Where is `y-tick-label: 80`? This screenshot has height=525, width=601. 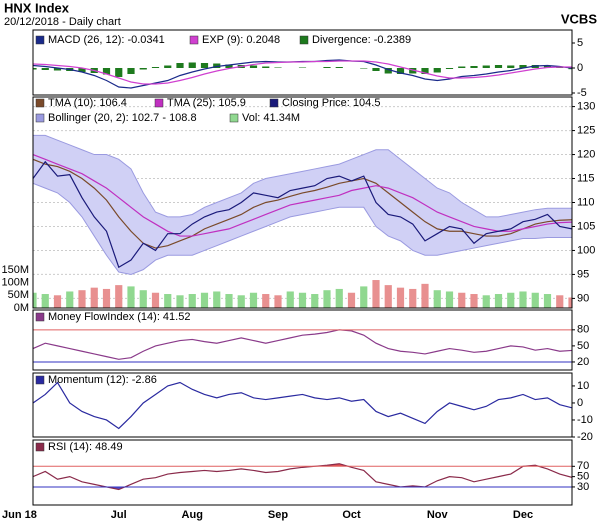 y-tick-label: 80 is located at coordinates (583, 330).